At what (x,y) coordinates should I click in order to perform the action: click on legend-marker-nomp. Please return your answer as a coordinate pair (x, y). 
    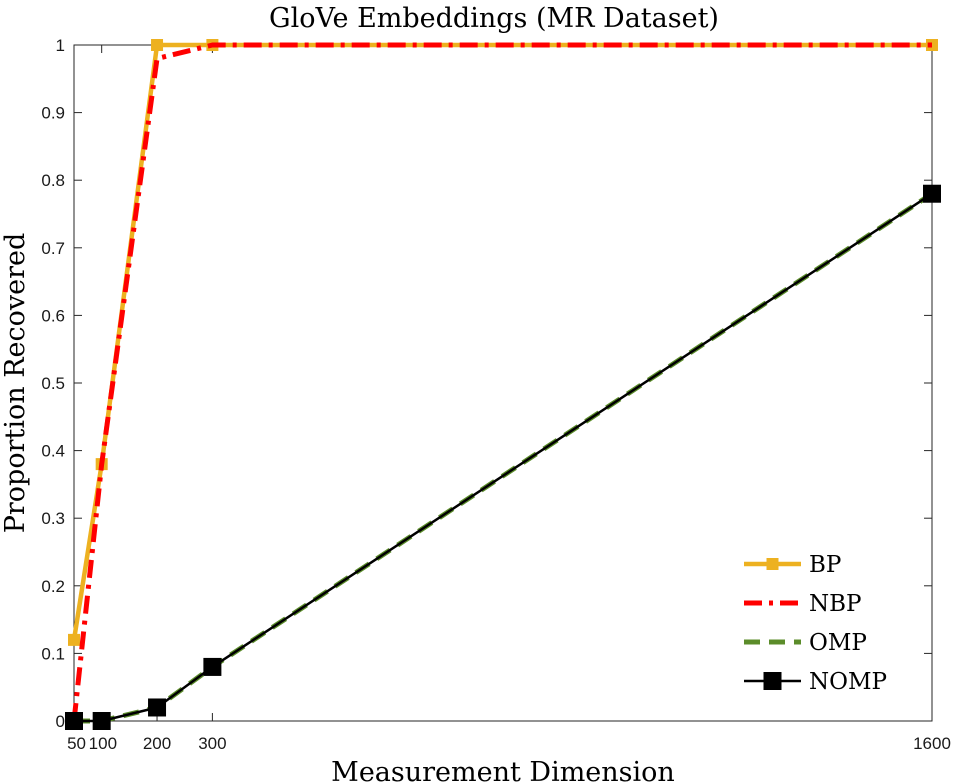
    Looking at the image, I should click on (772, 681).